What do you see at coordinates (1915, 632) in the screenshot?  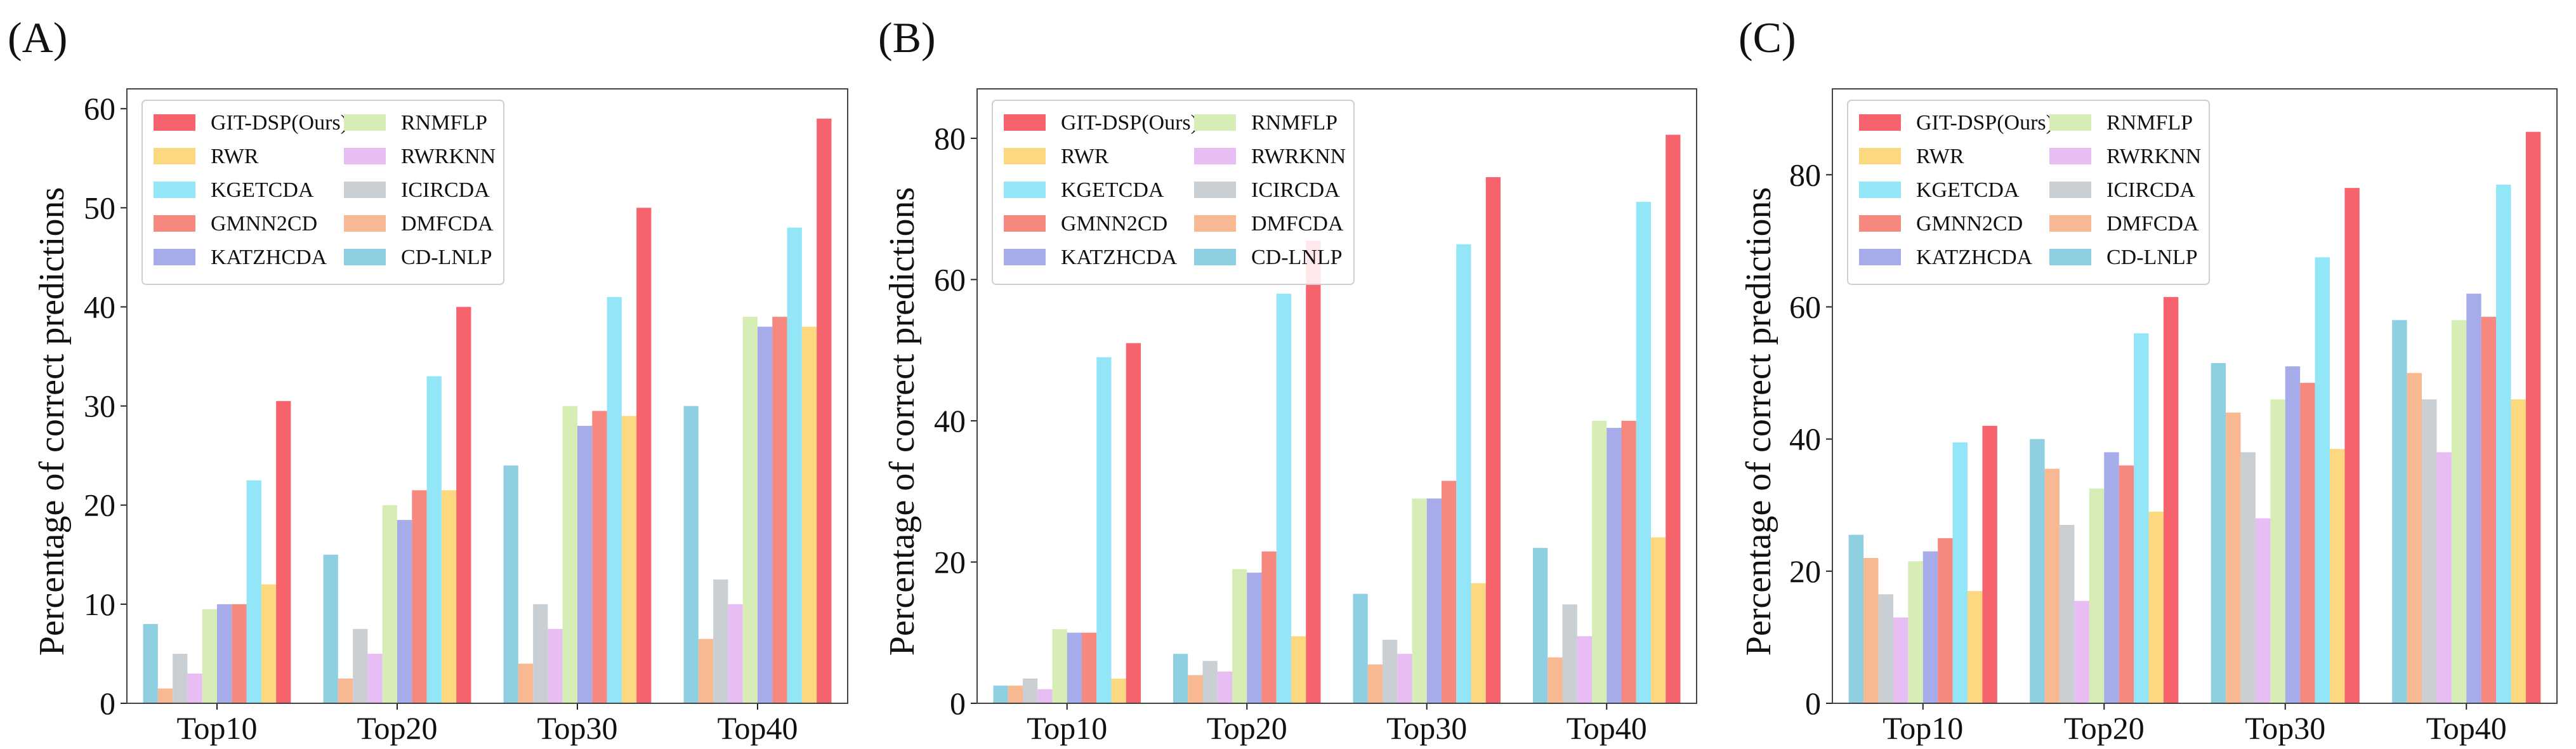 I see `bar-rnmflp-top10` at bounding box center [1915, 632].